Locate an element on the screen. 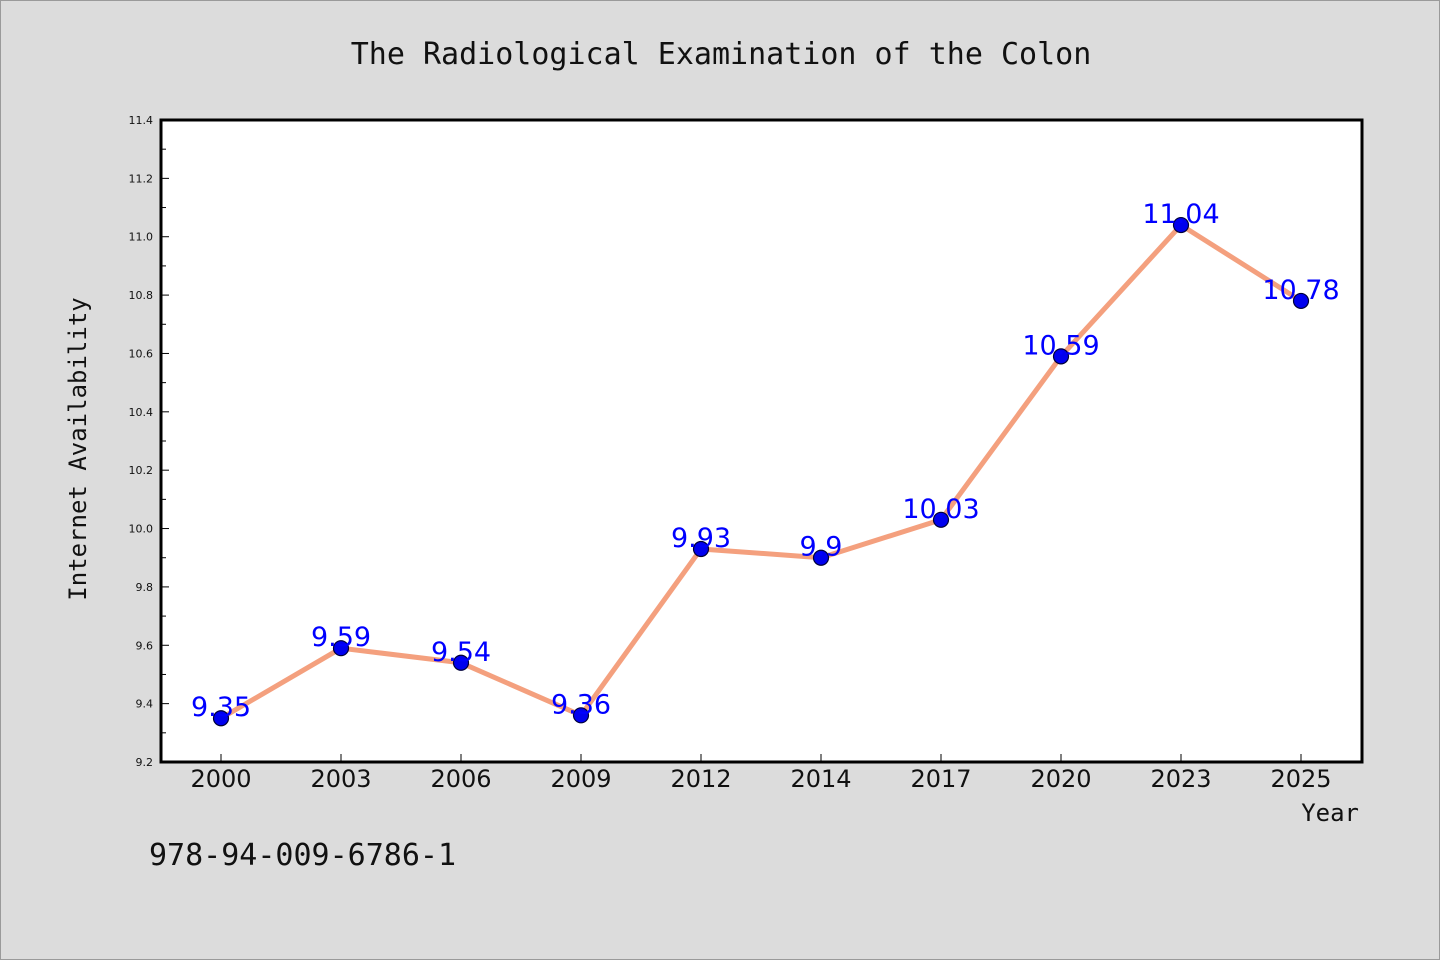 This screenshot has width=1440, height=960. isbn-note: 978-94-009-6786-1 is located at coordinates (302, 855).